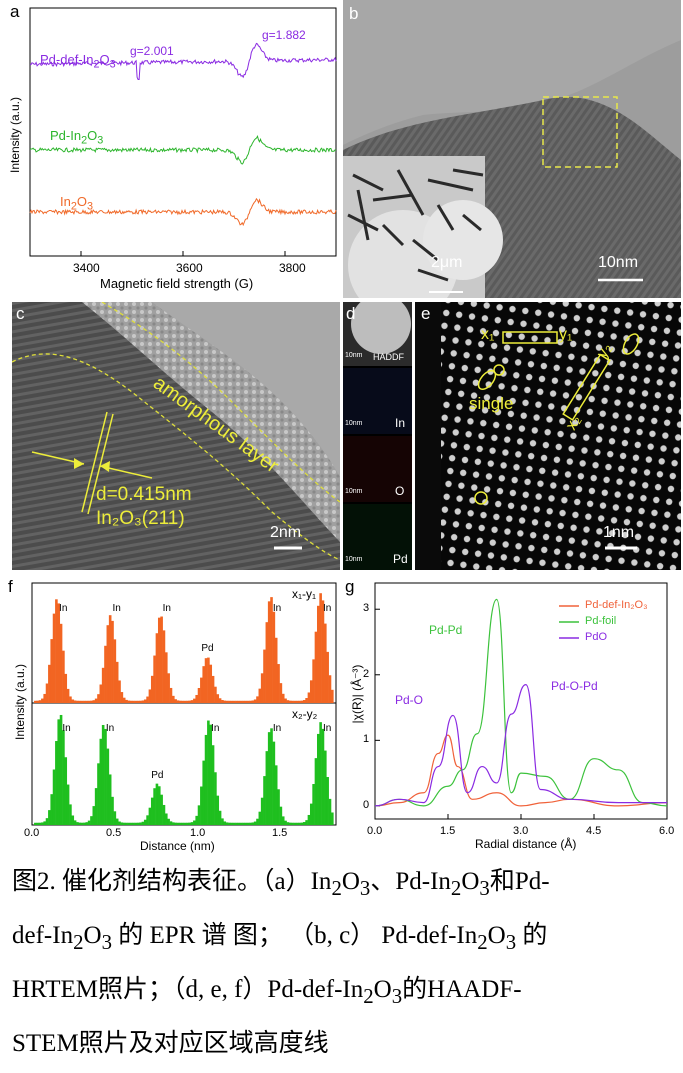 This screenshot has height=1073, width=683. Describe the element at coordinates (521, 770) in the screenshot. I see `exafs-series-line` at that location.